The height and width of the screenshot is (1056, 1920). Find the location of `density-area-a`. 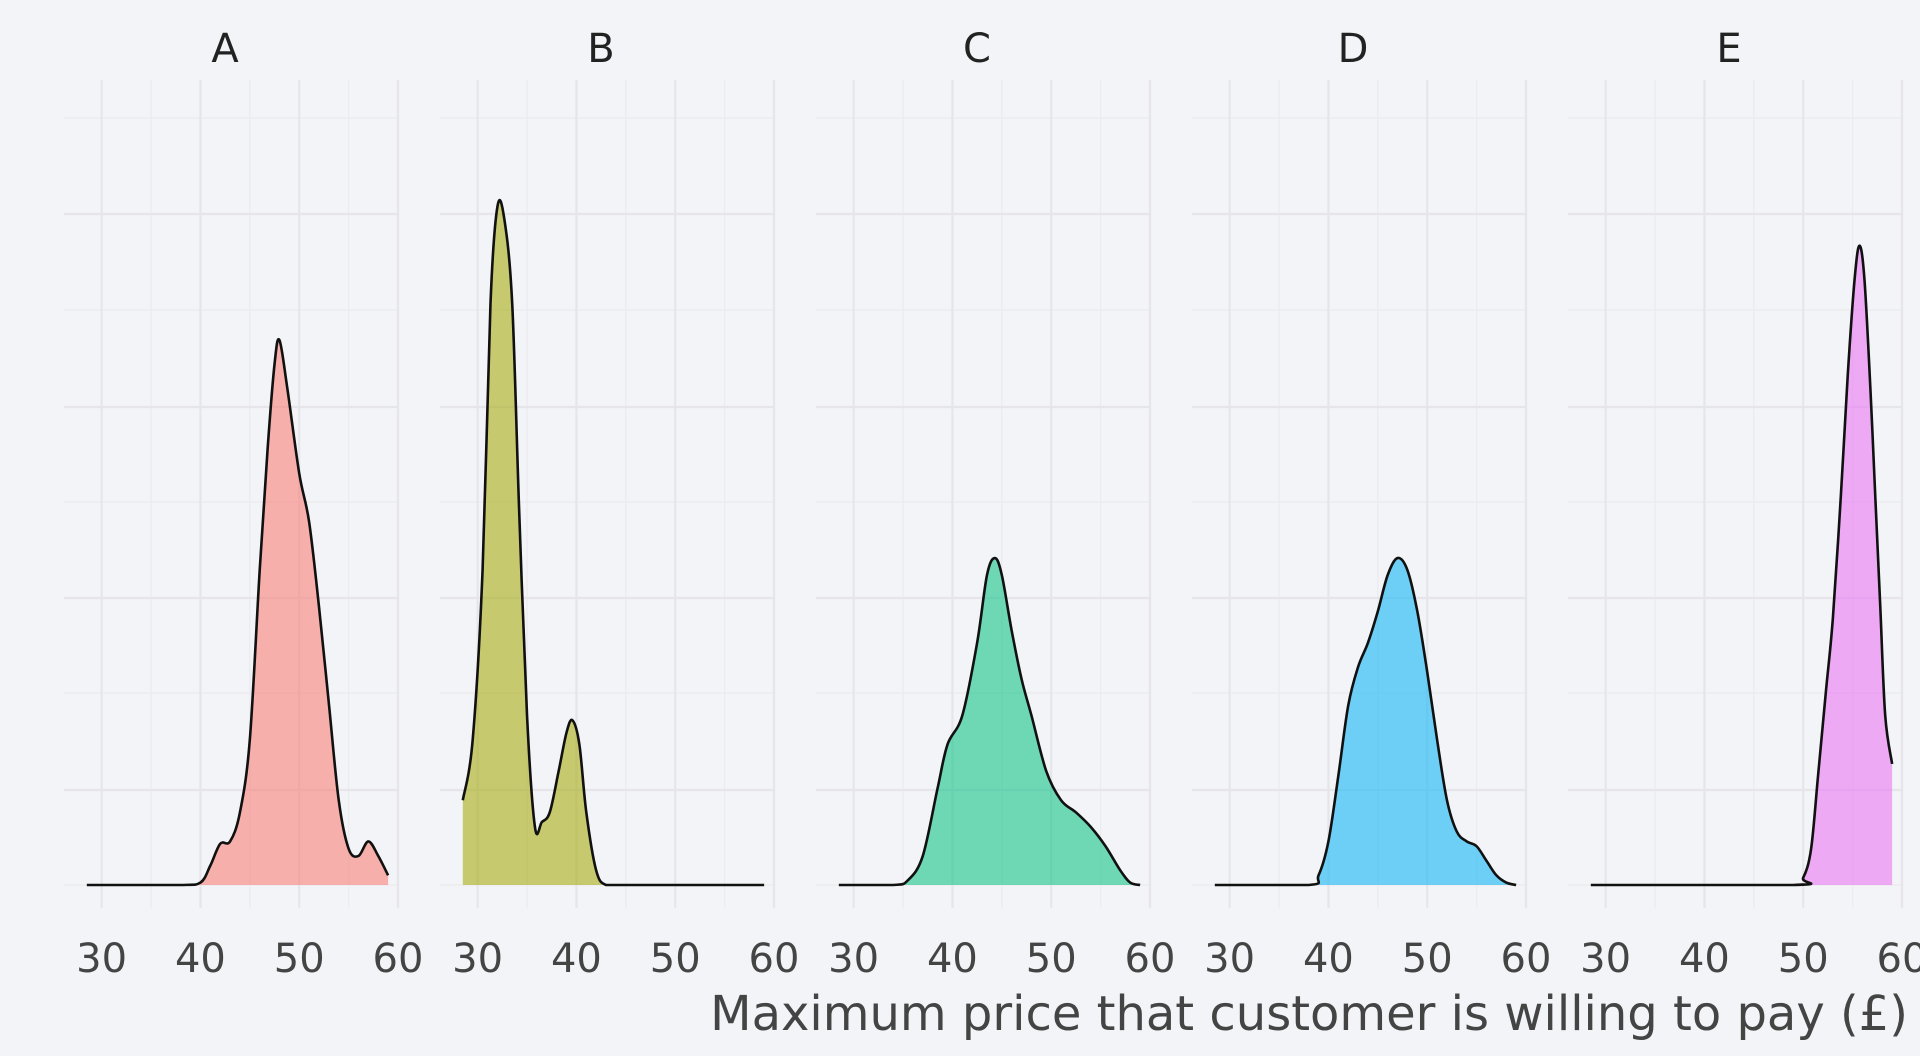

density-area-a is located at coordinates (237, 612).